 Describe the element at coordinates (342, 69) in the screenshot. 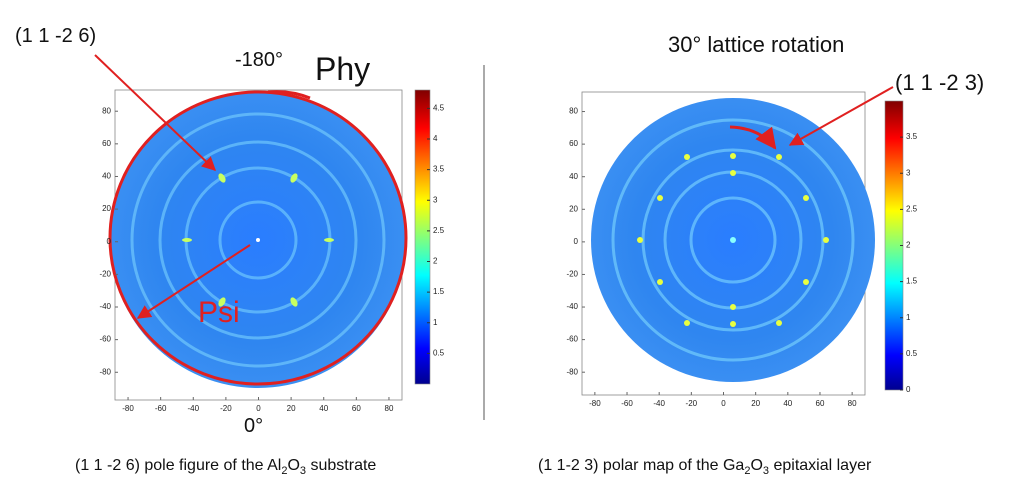

I see `annotation: Phy` at that location.